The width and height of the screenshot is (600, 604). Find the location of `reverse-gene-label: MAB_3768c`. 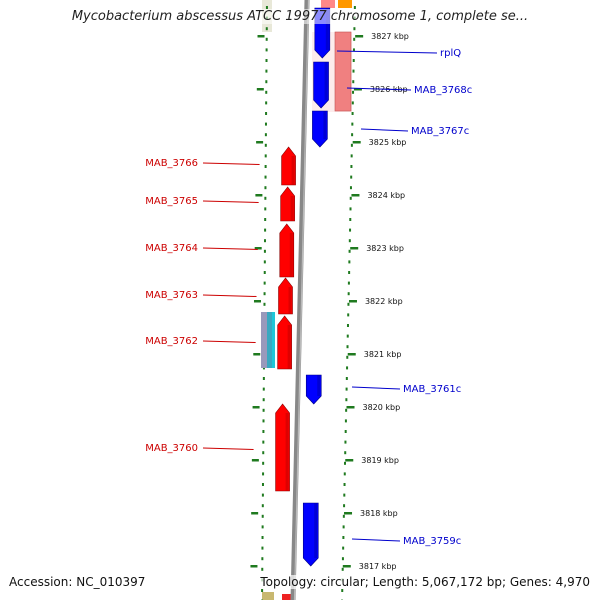

reverse-gene-label: MAB_3768c is located at coordinates (443, 90).